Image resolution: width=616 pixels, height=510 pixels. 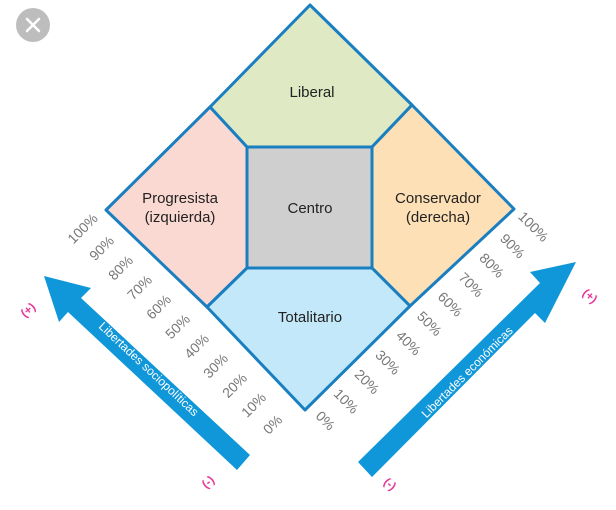 I want to click on left-minus: (-), so click(x=208, y=482).